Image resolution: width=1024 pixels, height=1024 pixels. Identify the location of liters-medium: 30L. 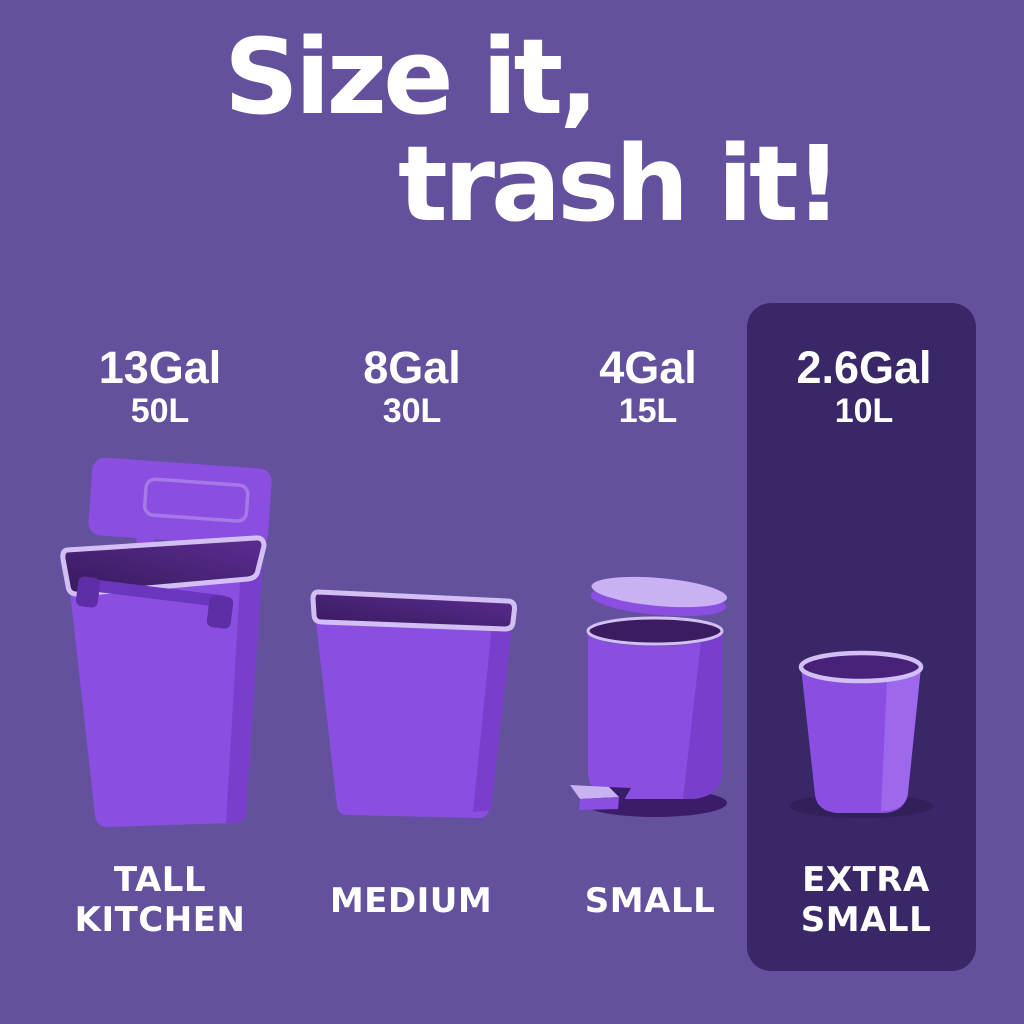
(412, 411).